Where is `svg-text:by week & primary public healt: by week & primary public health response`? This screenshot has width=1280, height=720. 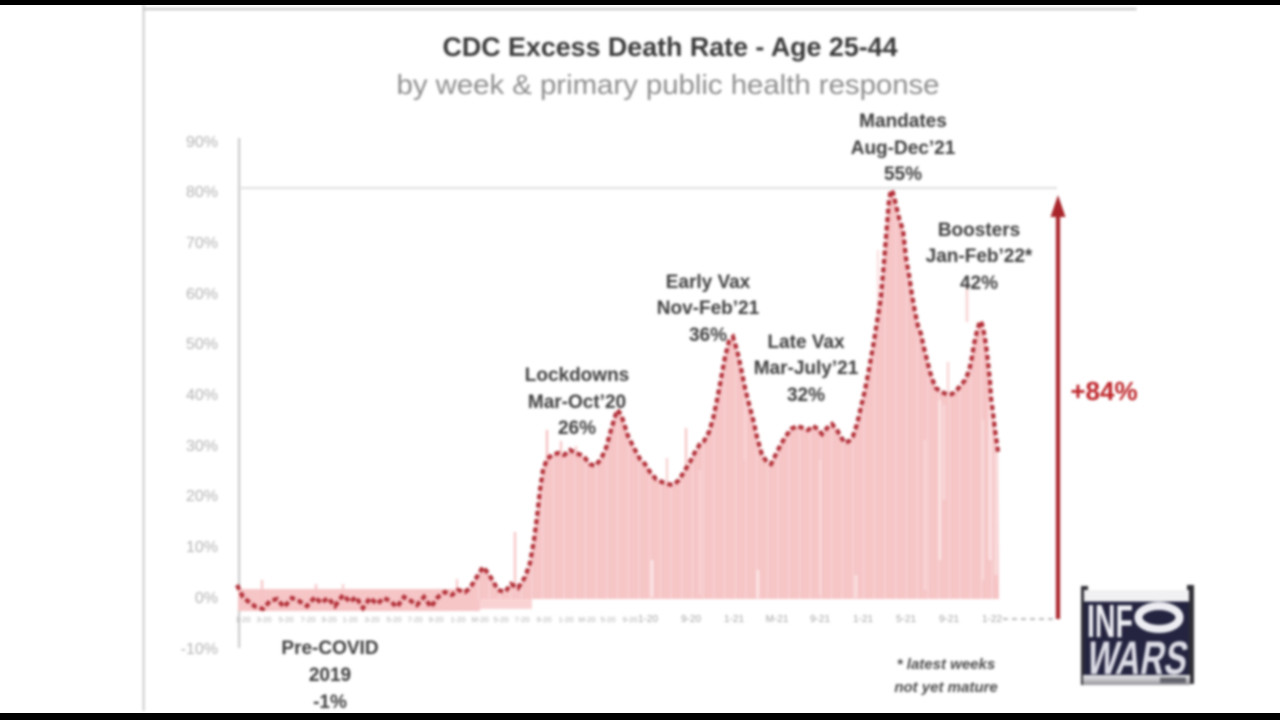
svg-text:by week & primary public healt: by week & primary public health response is located at coordinates (668, 84).